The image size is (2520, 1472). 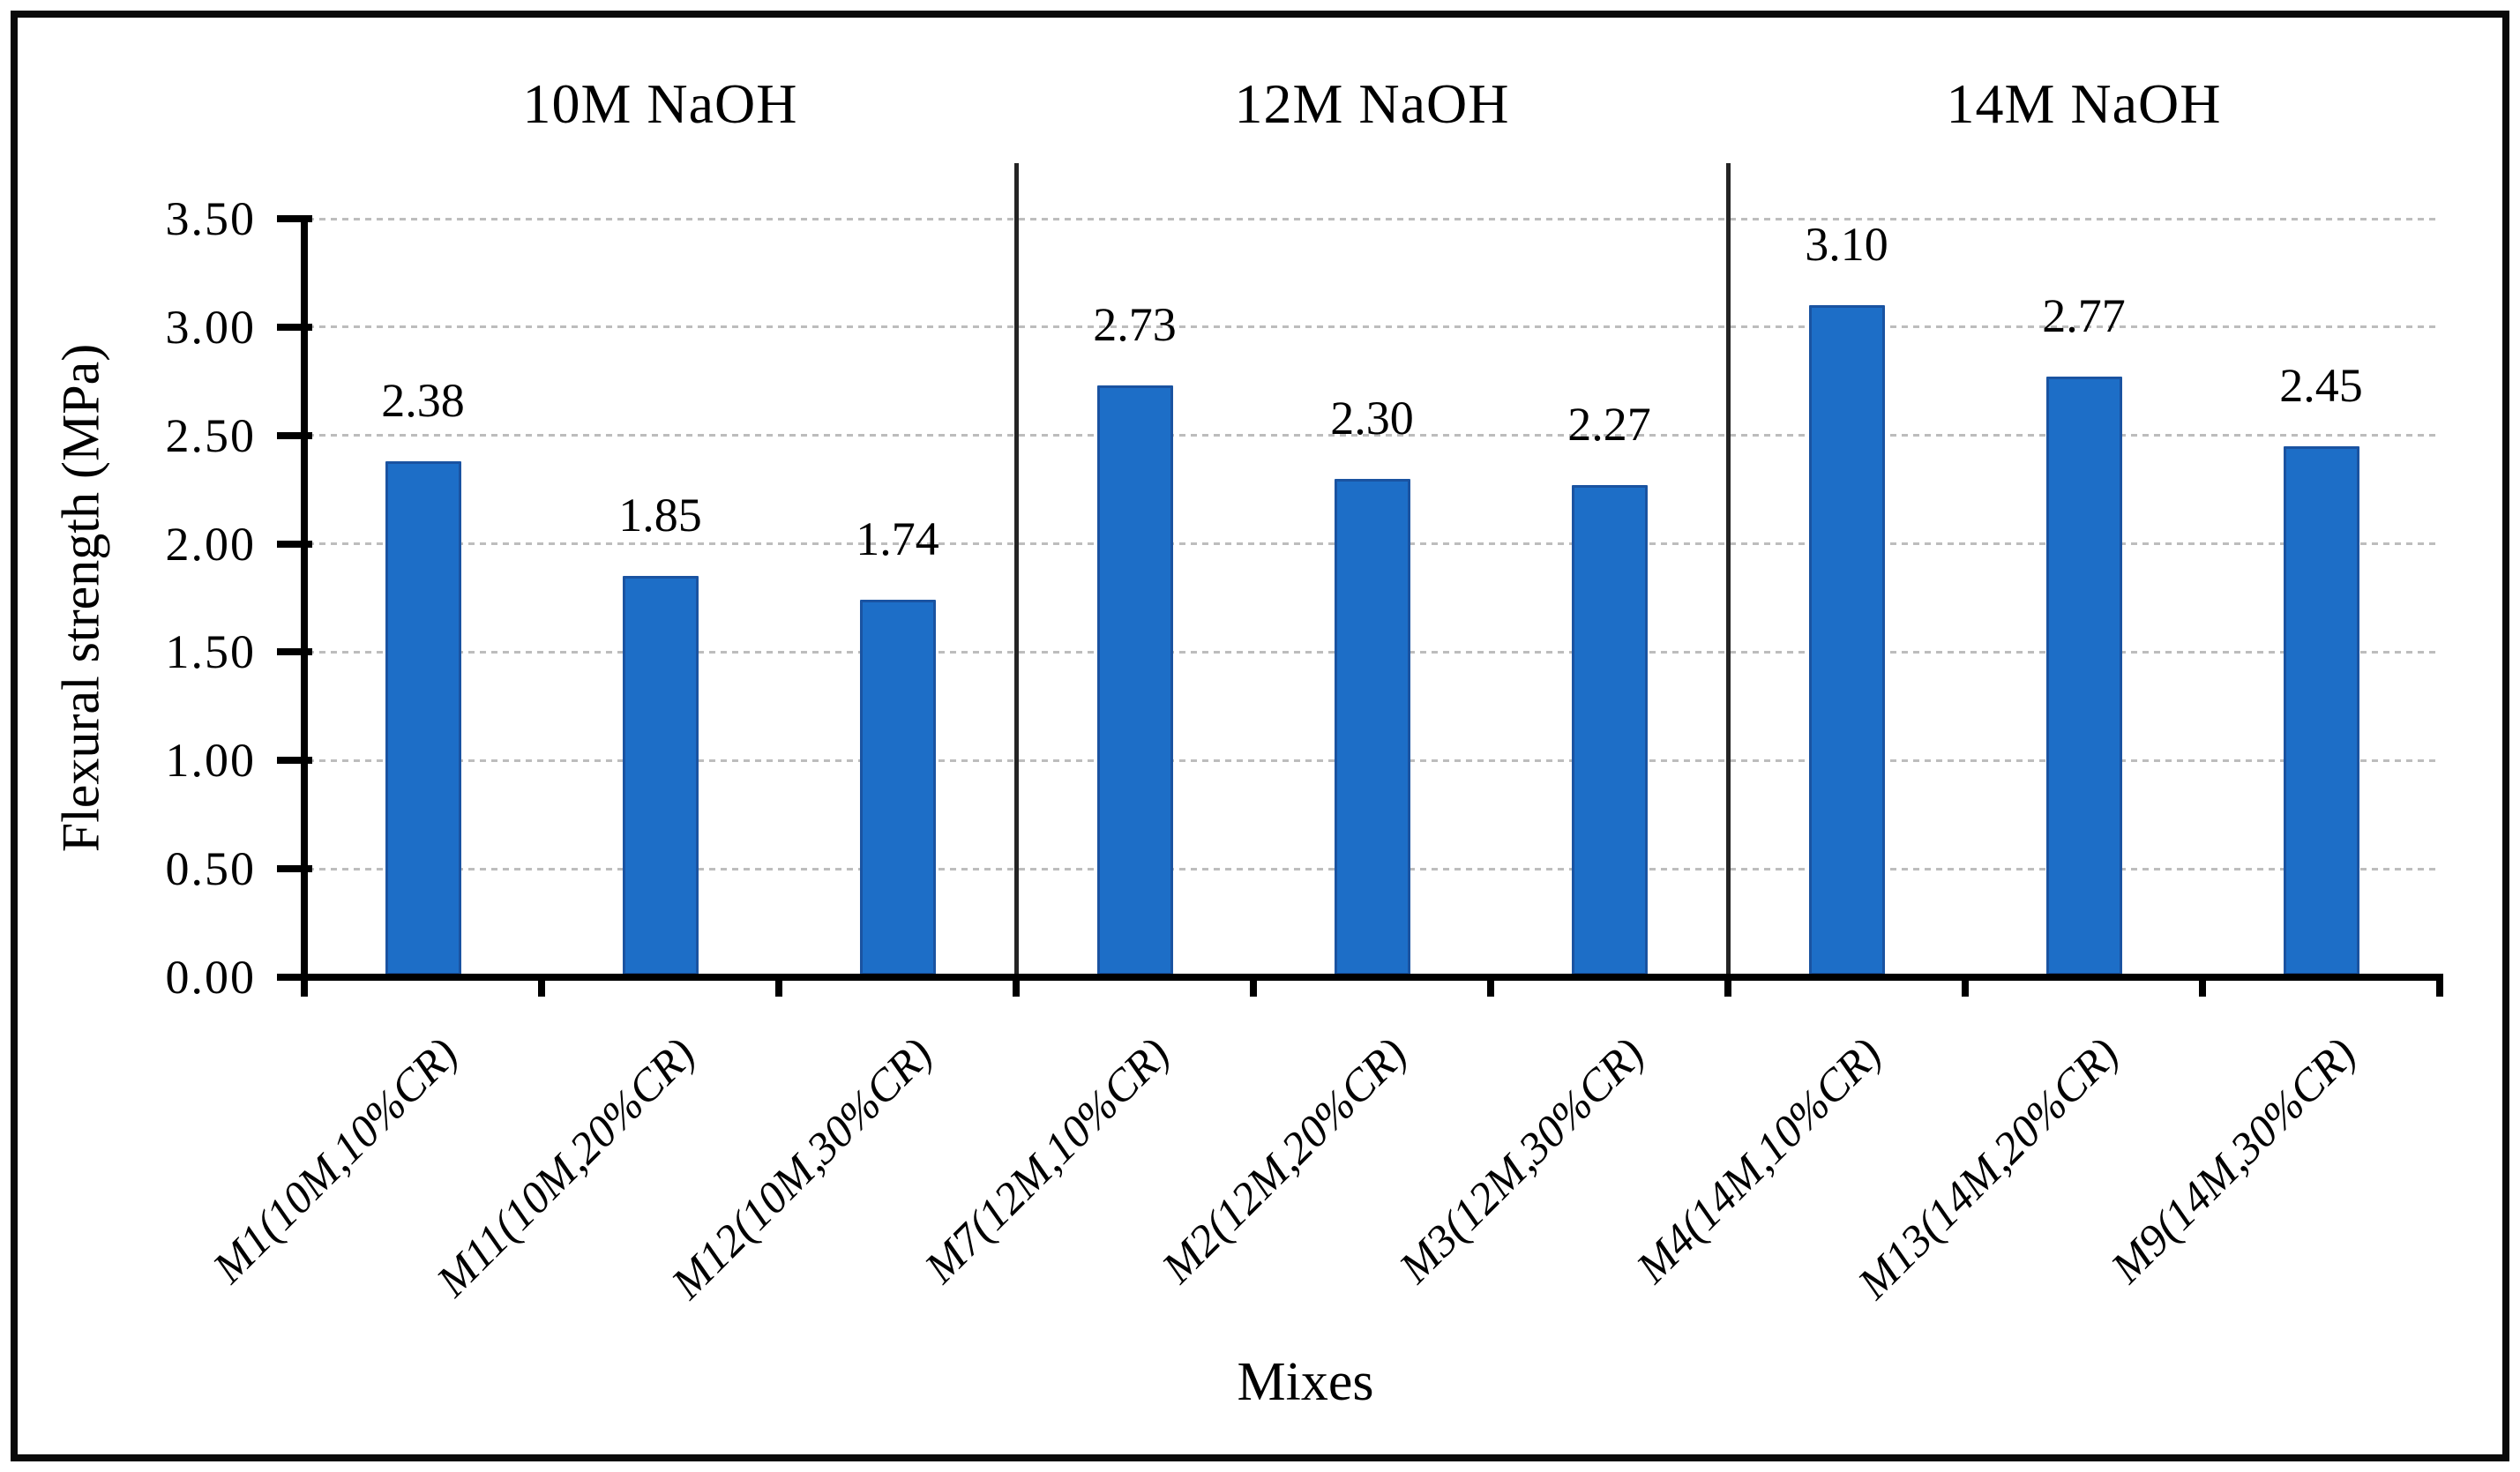 I want to click on bar-value-label: 2.77, so click(x=2084, y=316).